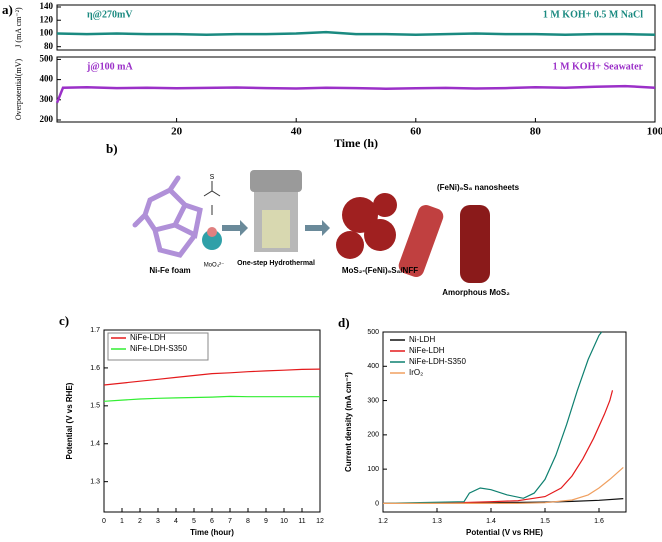  I want to click on annotation: 1 M KOH+ Seawater, so click(598, 66).